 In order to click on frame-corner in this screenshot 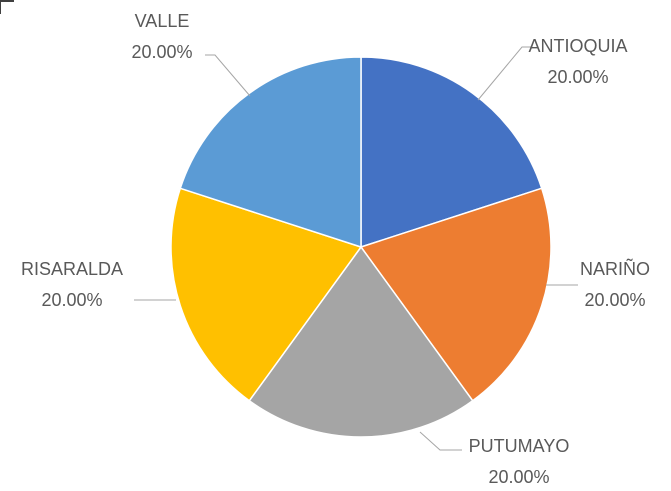, I will do `click(7, 7)`.